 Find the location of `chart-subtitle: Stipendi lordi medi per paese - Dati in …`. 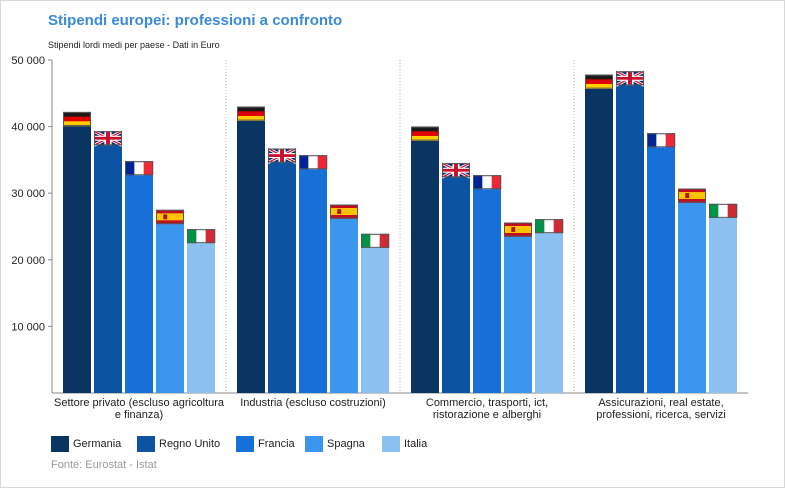

chart-subtitle: Stipendi lordi medi per paese - Dati in … is located at coordinates (134, 45).